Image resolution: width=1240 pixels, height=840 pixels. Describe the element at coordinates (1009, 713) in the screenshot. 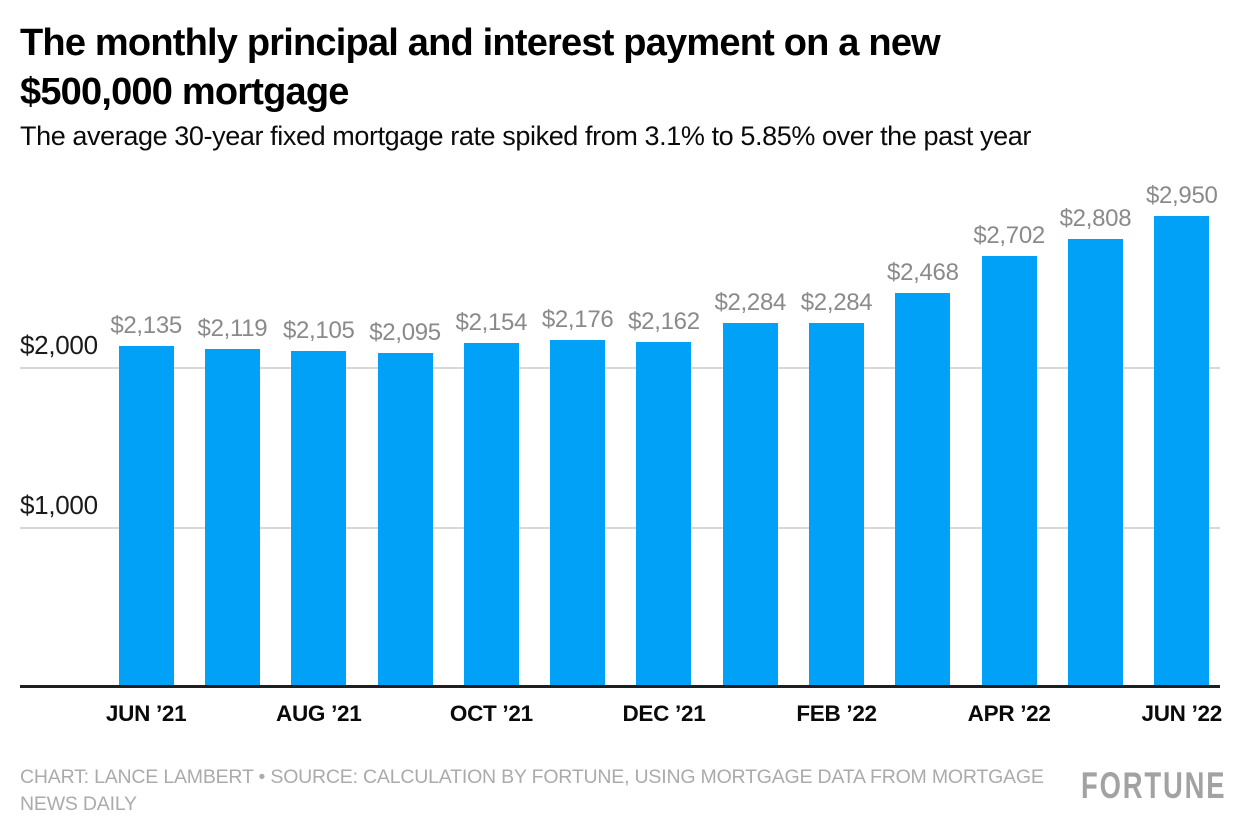

I see `x-tick-label: APR ’22` at that location.